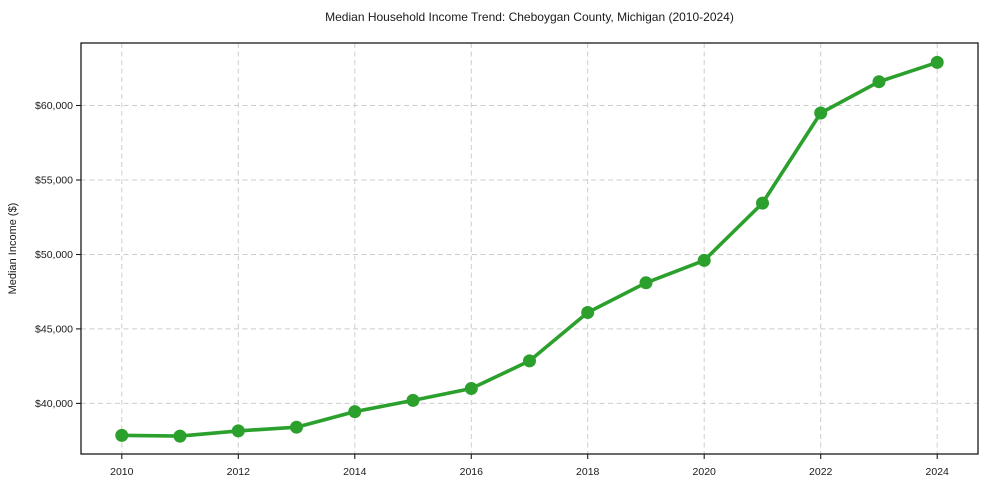 The height and width of the screenshot is (490, 989). Describe the element at coordinates (54, 255) in the screenshot. I see `y-tick-label: $50,000` at that location.